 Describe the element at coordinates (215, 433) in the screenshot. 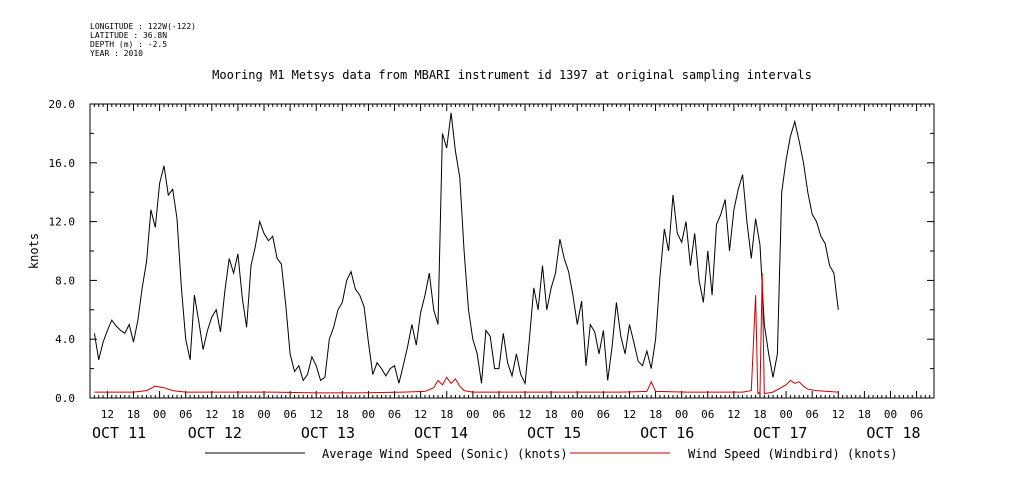

I see `x-day-label: OCT 12` at that location.